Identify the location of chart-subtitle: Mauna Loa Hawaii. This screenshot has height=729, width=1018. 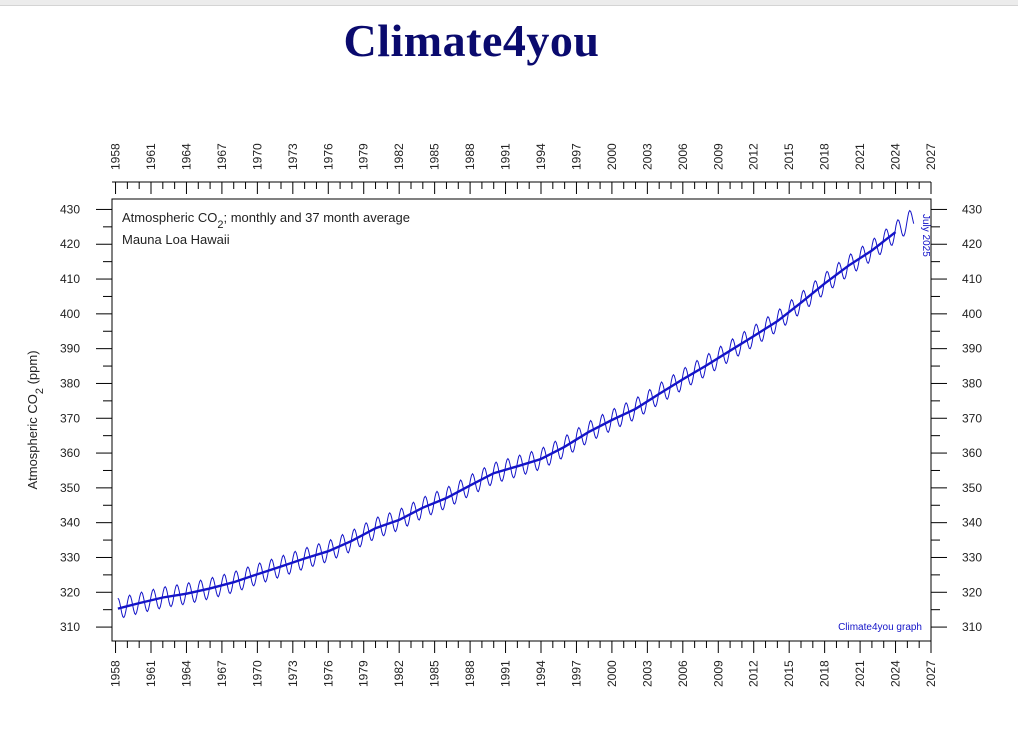
(176, 239).